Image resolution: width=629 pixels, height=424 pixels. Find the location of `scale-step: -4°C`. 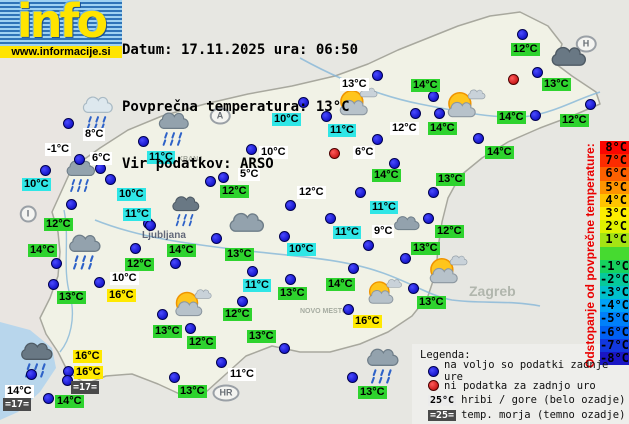

scale-step: -4°C is located at coordinates (614, 305).